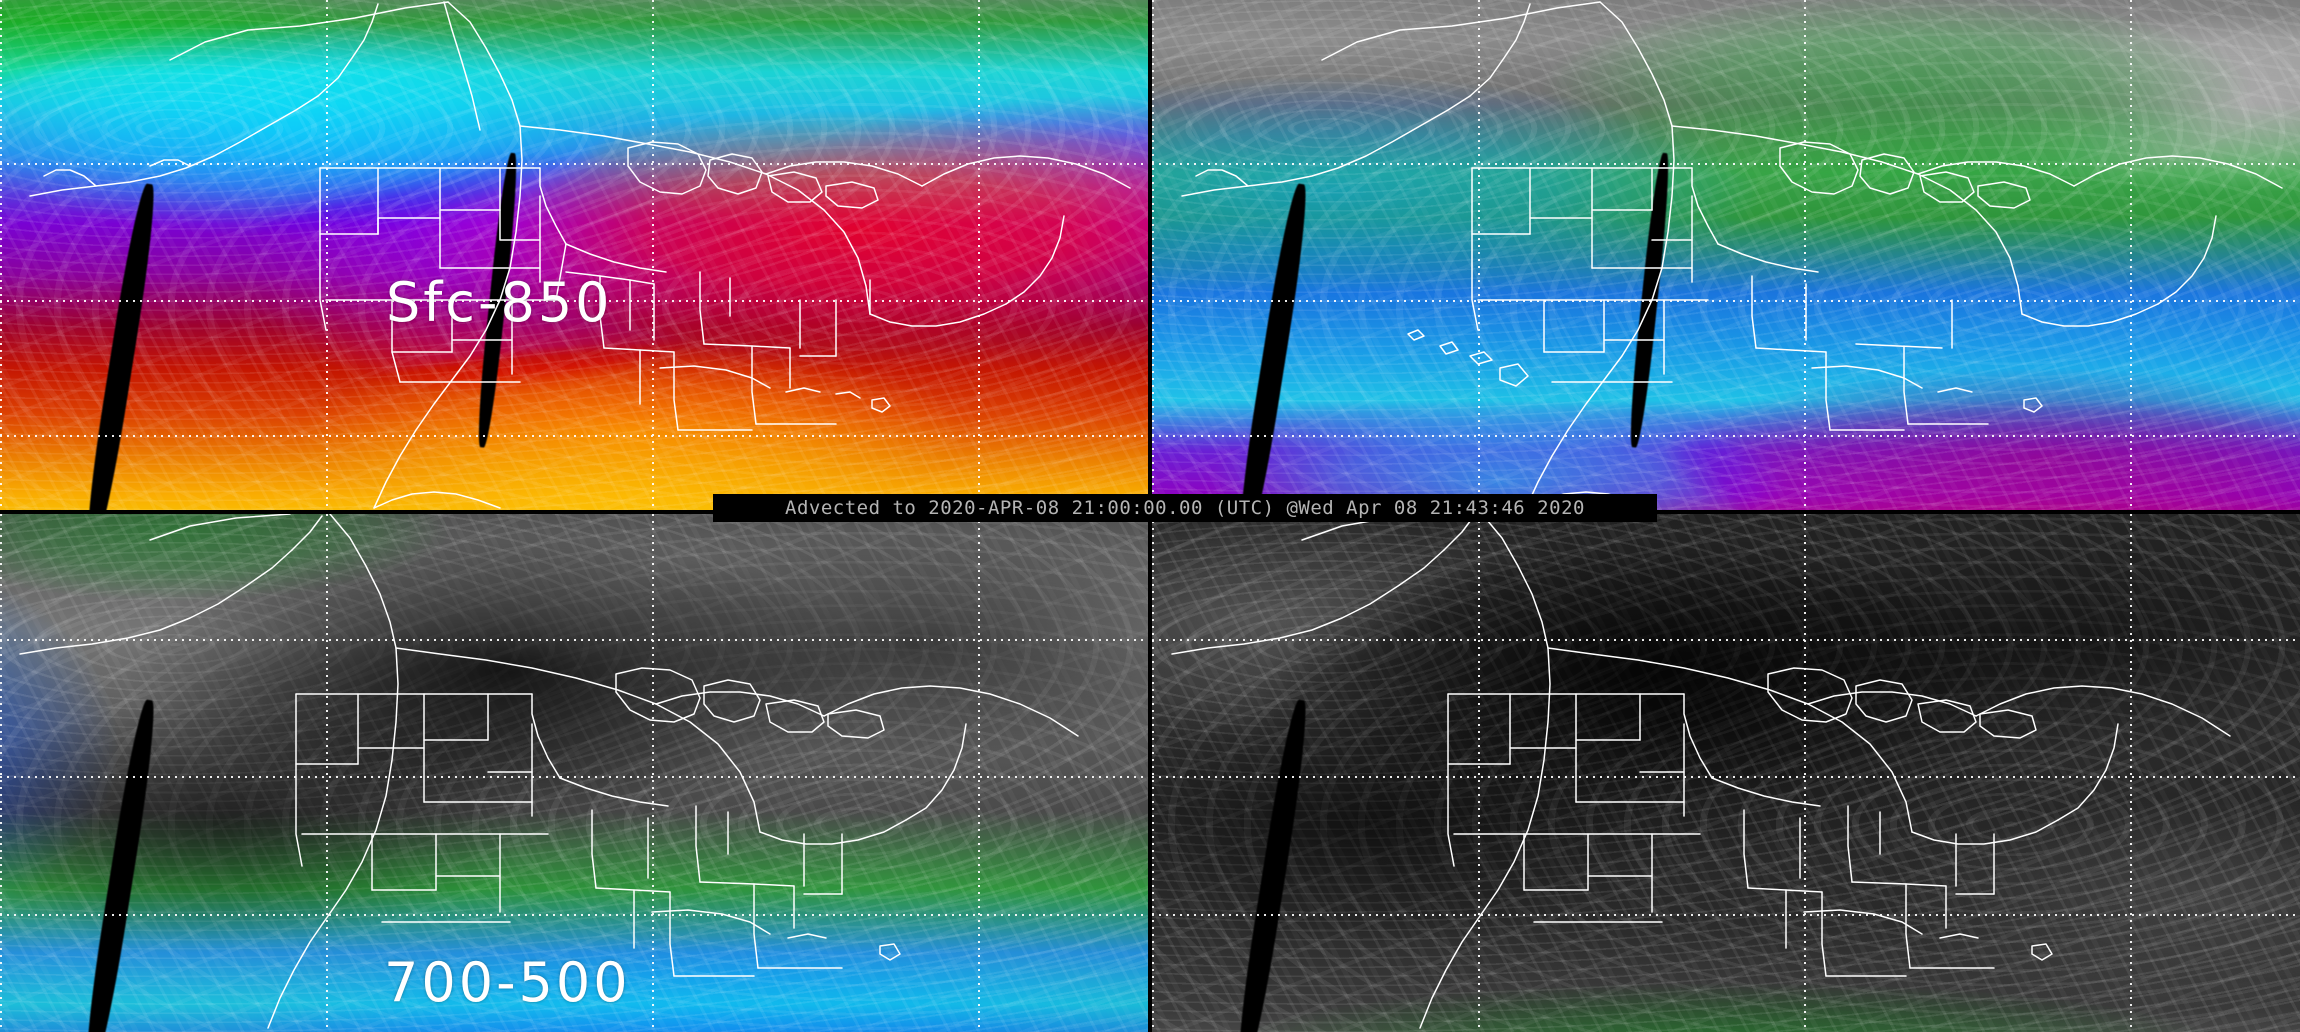 The width and height of the screenshot is (2300, 1032). I want to click on panel-label-700-500: 700-500, so click(507, 982).